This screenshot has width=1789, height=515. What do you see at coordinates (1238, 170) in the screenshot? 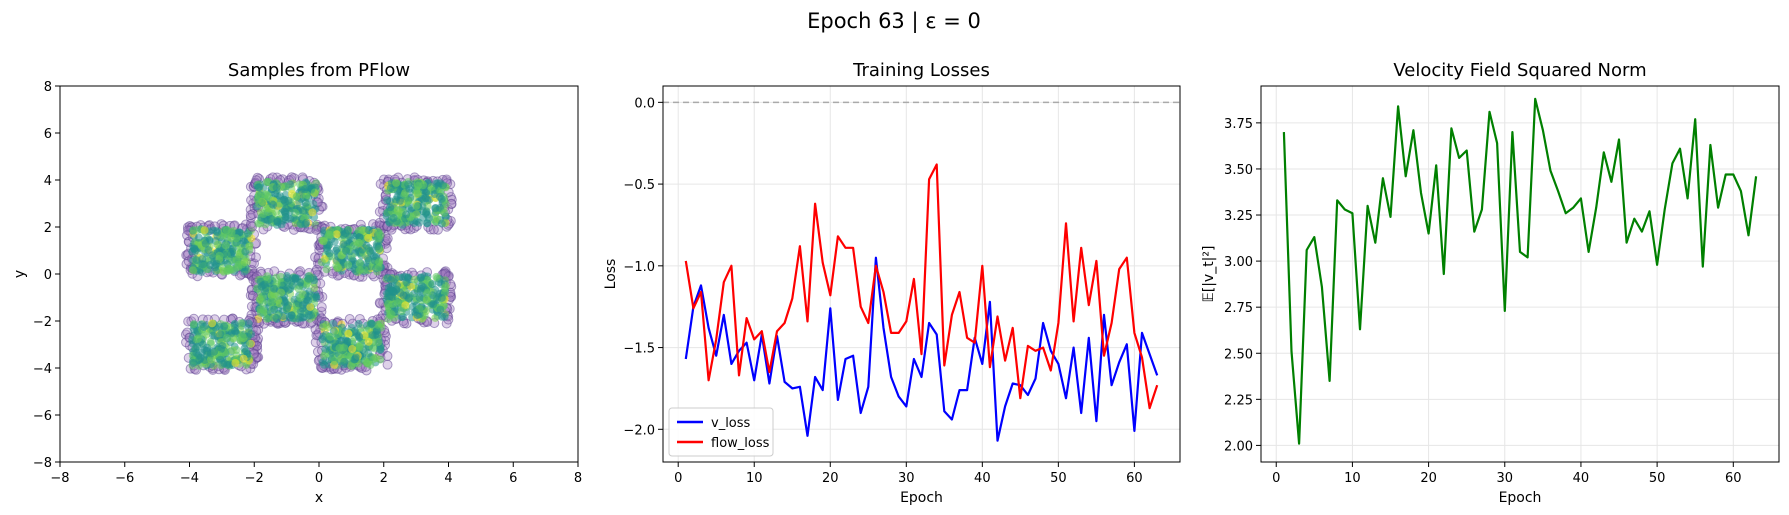
I see `y-tick-label: 3.50` at bounding box center [1238, 170].